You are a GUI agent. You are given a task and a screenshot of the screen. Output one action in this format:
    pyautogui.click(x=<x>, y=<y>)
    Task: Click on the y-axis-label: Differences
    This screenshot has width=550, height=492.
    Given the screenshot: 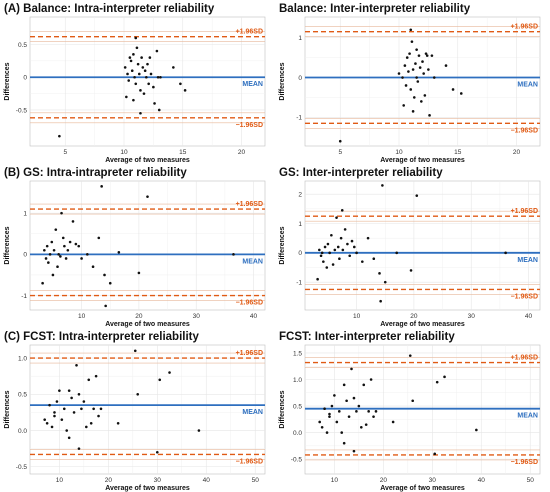 What is the action you would take?
    pyautogui.click(x=282, y=409)
    